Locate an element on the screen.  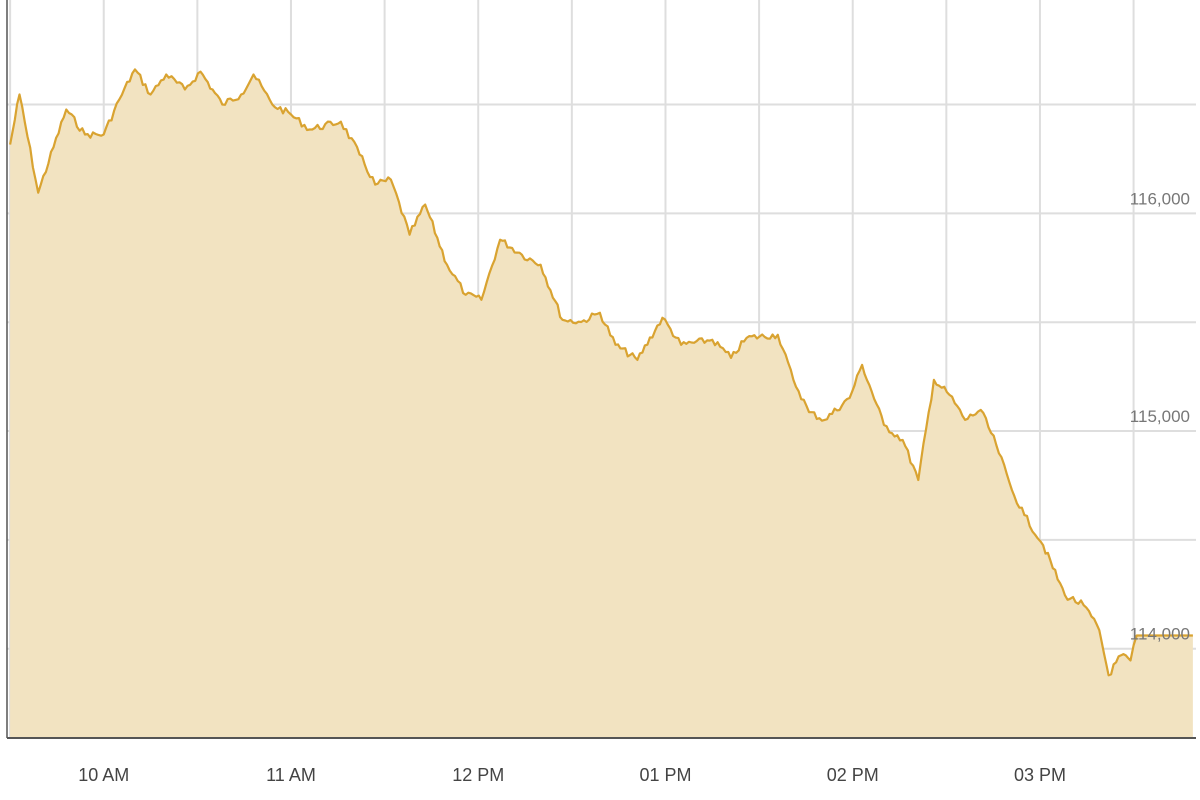
y-tick-label: 116,000 is located at coordinates (1160, 198).